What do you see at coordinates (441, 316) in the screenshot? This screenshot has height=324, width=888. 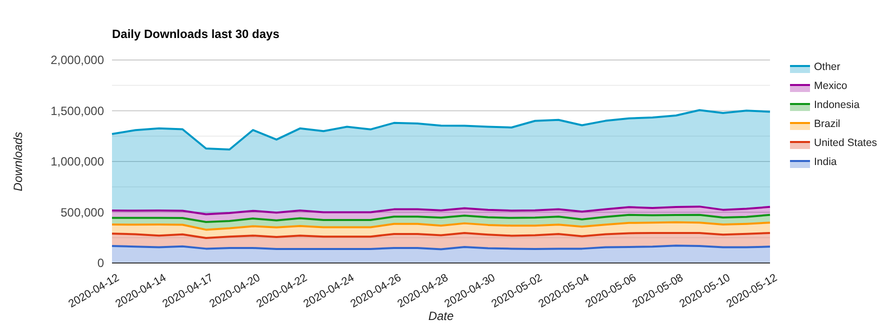 I see `x-axis-title: Date` at bounding box center [441, 316].